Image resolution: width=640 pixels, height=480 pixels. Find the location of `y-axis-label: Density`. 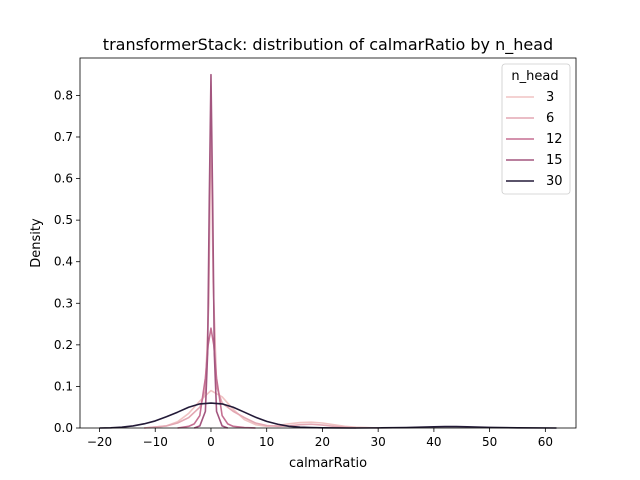

y-axis-label: Density is located at coordinates (36, 243).